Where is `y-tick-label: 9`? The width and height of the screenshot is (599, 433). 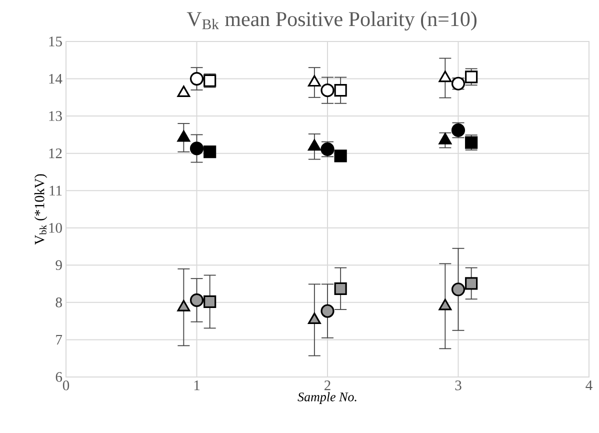
y-tick-label: 9 is located at coordinates (59, 265).